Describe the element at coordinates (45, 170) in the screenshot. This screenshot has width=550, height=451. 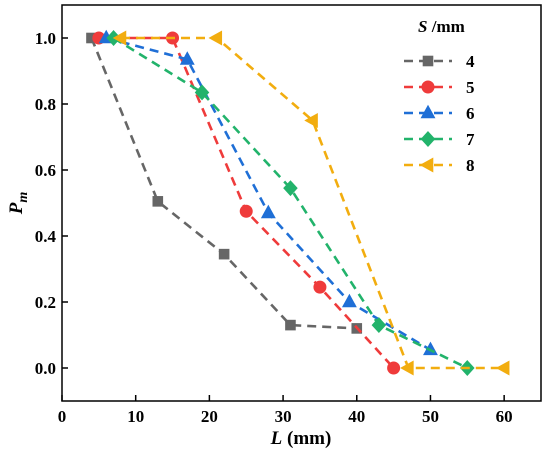
I see `y-tick-label: 0.6` at that location.